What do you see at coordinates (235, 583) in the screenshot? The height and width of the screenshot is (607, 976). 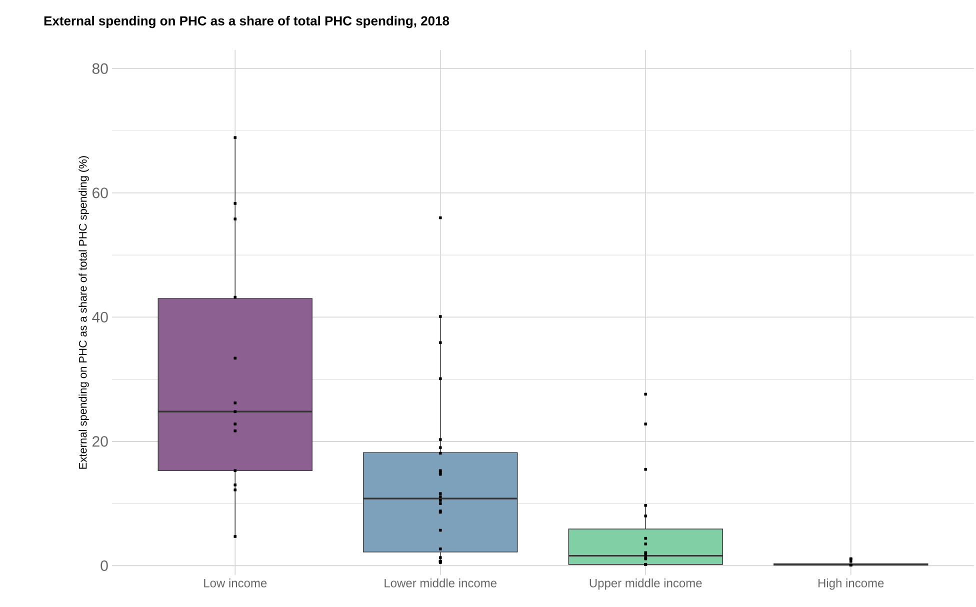 I see `x-tick-label: Low income` at bounding box center [235, 583].